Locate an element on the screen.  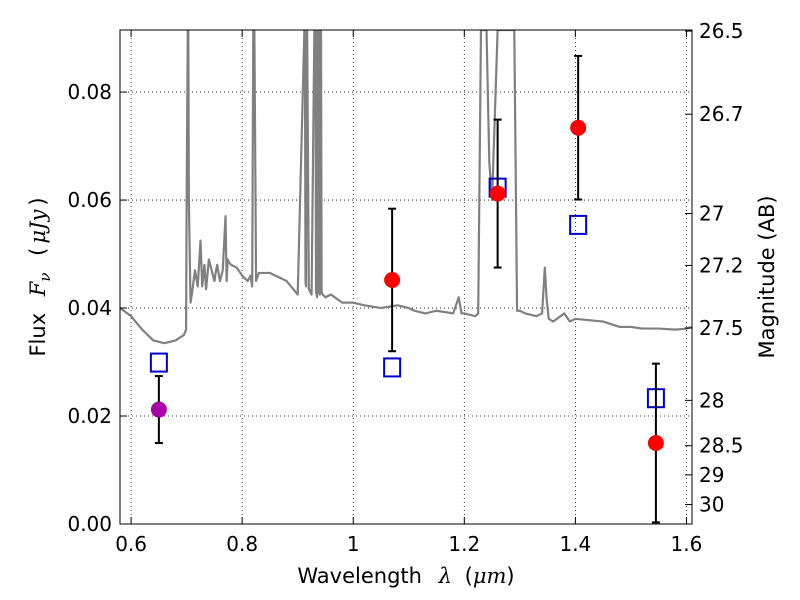
x-axis-label: Wavelength λ (μm) is located at coordinates (405, 576).